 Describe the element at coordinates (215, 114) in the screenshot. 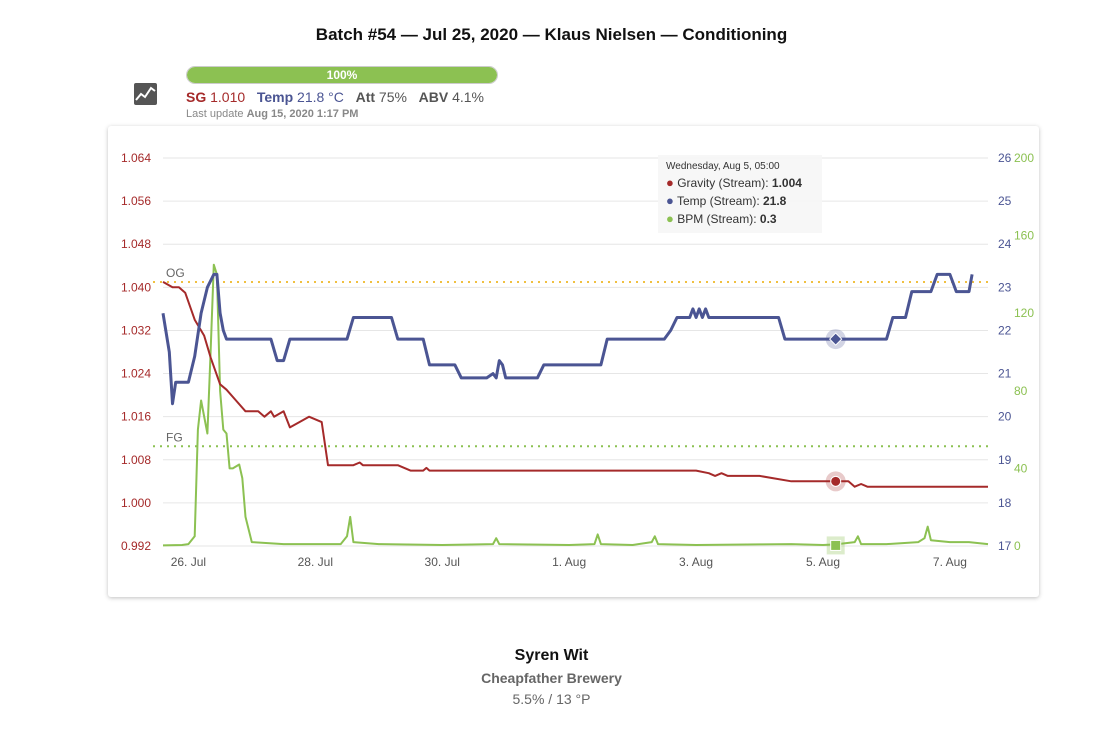

I see `last-update-prefix: Last update` at that location.